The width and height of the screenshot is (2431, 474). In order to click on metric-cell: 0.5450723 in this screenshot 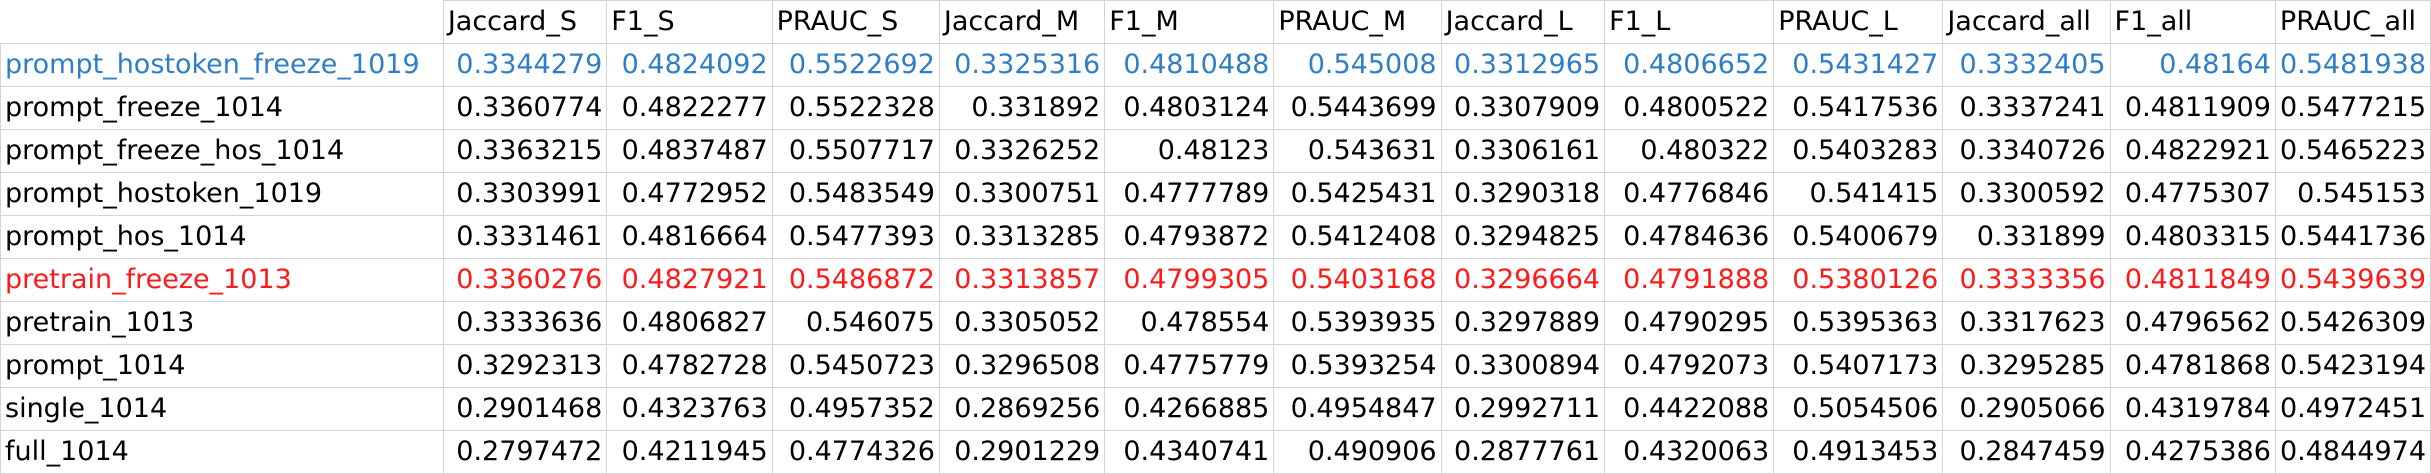, I will do `click(855, 366)`.